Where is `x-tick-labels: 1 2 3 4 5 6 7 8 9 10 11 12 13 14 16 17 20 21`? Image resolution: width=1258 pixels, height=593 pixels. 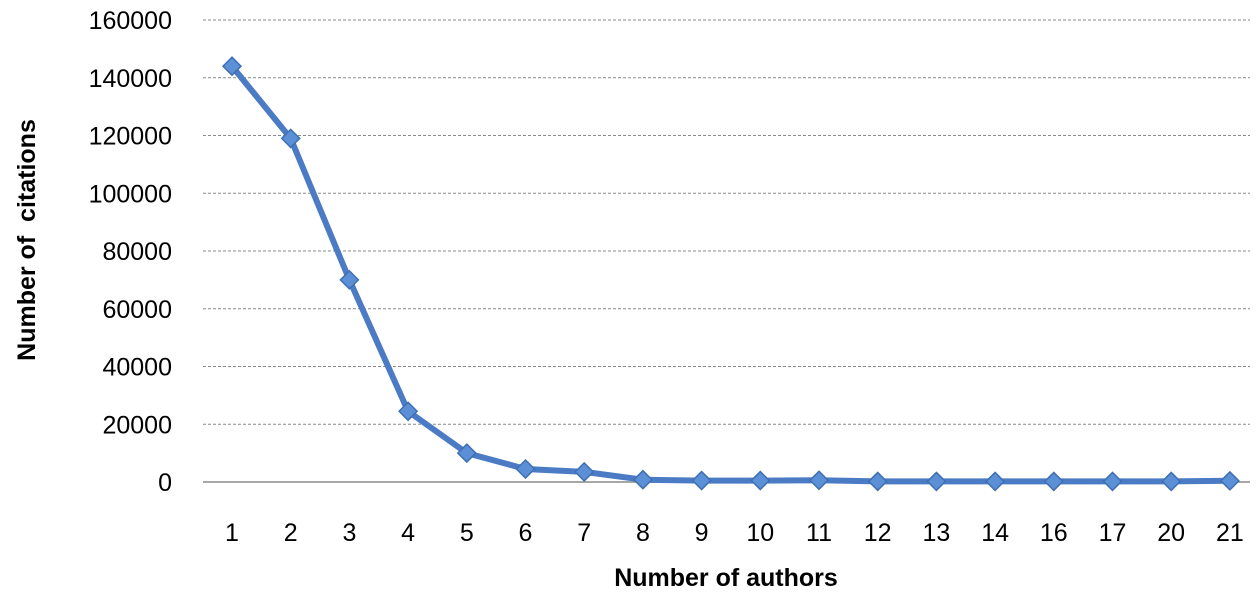
x-tick-labels: 1 2 3 4 5 6 7 8 9 10 11 12 13 14 16 17 20 21 is located at coordinates (734, 533).